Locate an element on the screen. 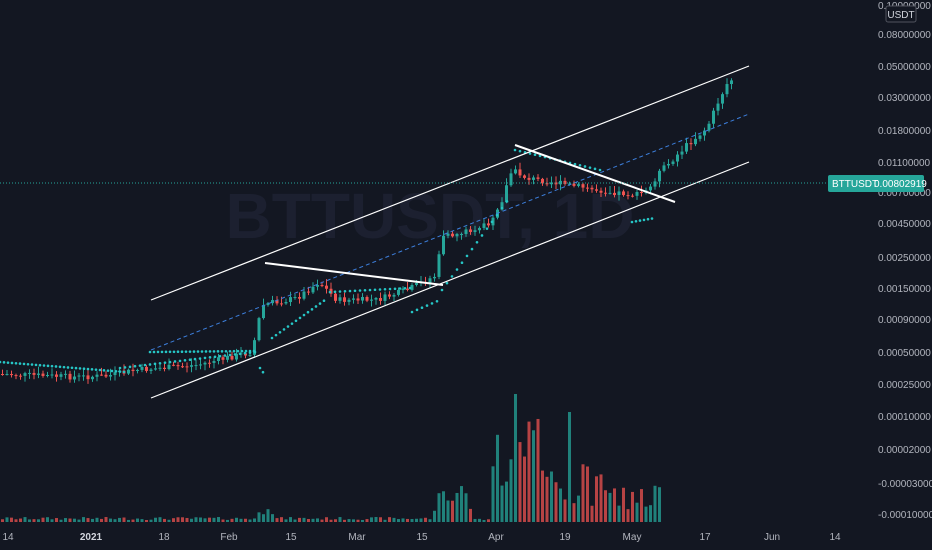  descending-resistance-line is located at coordinates (595, 173).